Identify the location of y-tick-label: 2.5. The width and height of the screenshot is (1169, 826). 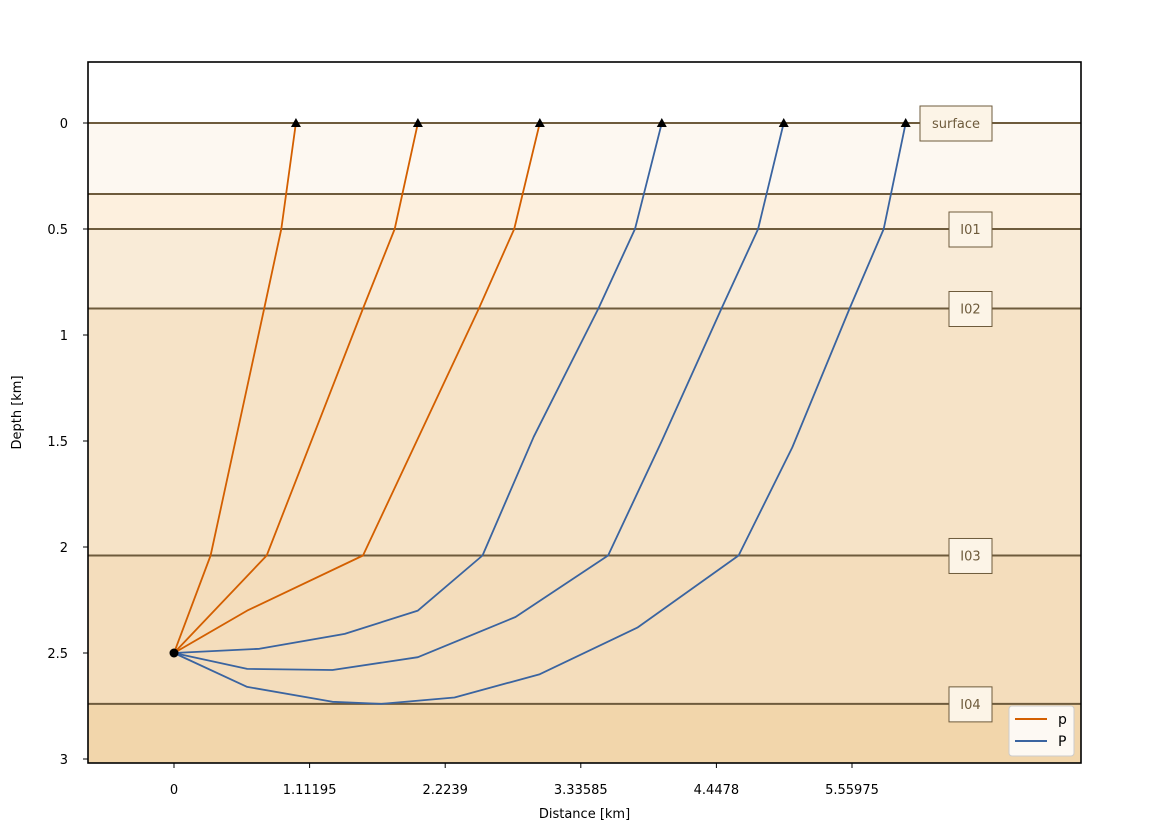
(57, 654).